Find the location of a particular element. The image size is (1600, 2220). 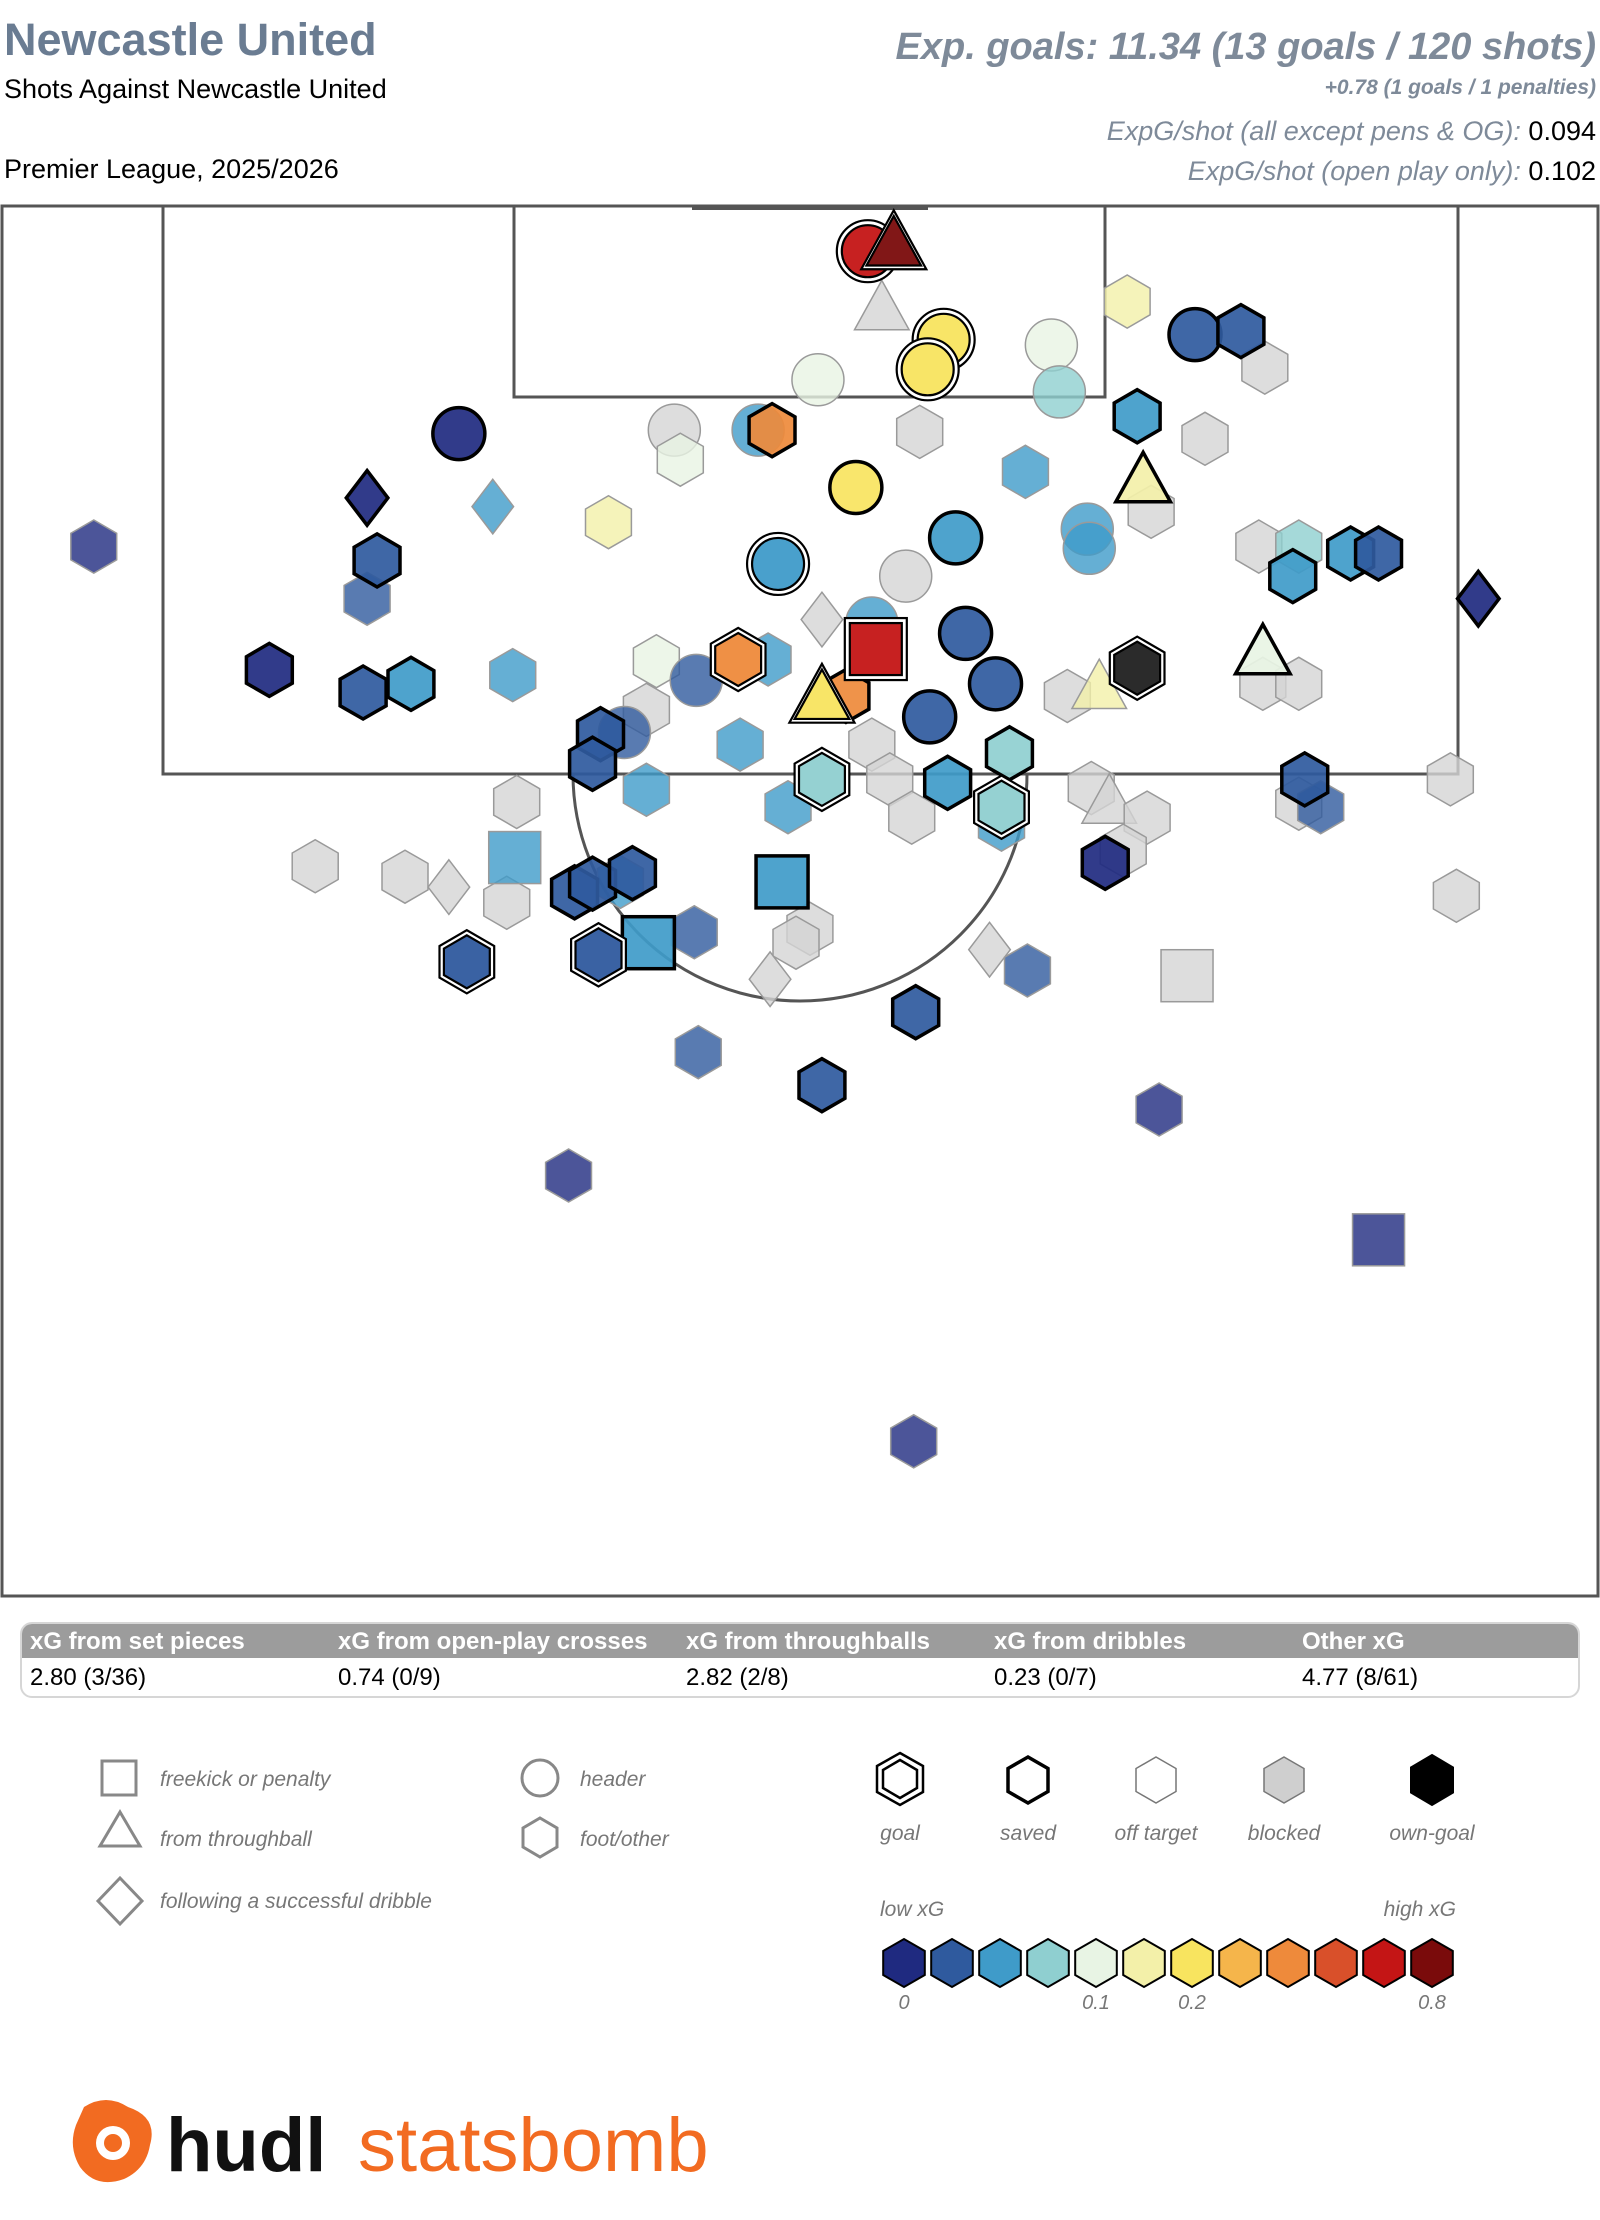

legend-off-target-label: off target is located at coordinates (1157, 1833).